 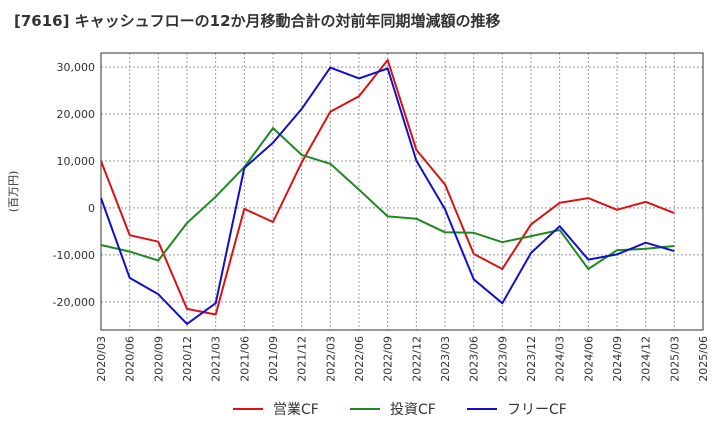 What do you see at coordinates (703, 359) in the screenshot?
I see `x-tick-label: 2025/06` at bounding box center [703, 359].